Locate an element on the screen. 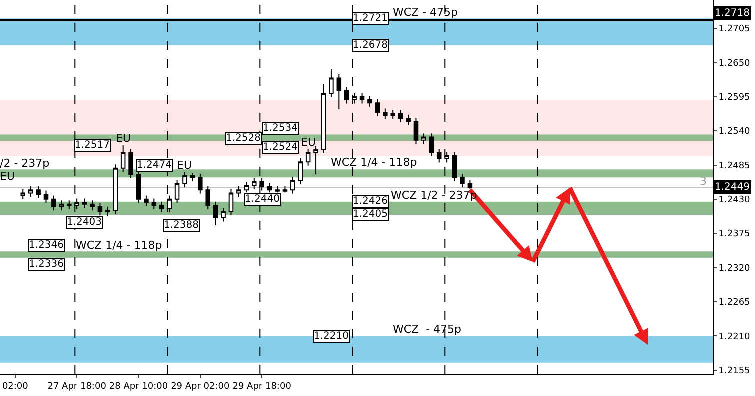 Image resolution: width=755 pixels, height=396 pixels. annotation: 1.2721 is located at coordinates (370, 18).